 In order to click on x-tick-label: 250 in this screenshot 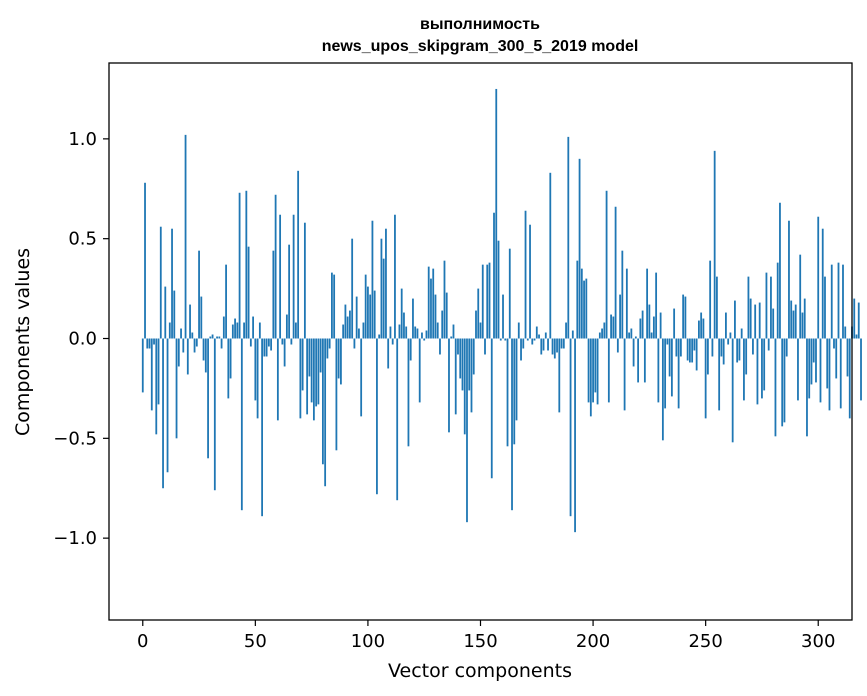, I will do `click(705, 641)`.